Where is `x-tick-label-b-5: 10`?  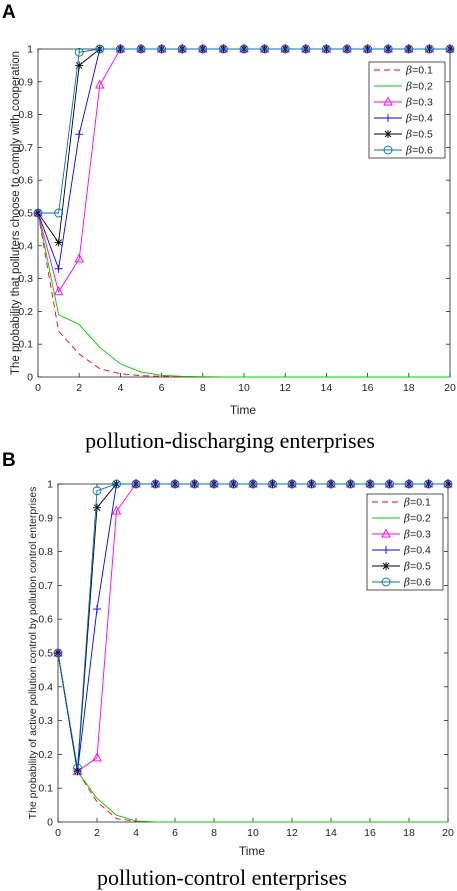
x-tick-label-b-5: 10 is located at coordinates (253, 833).